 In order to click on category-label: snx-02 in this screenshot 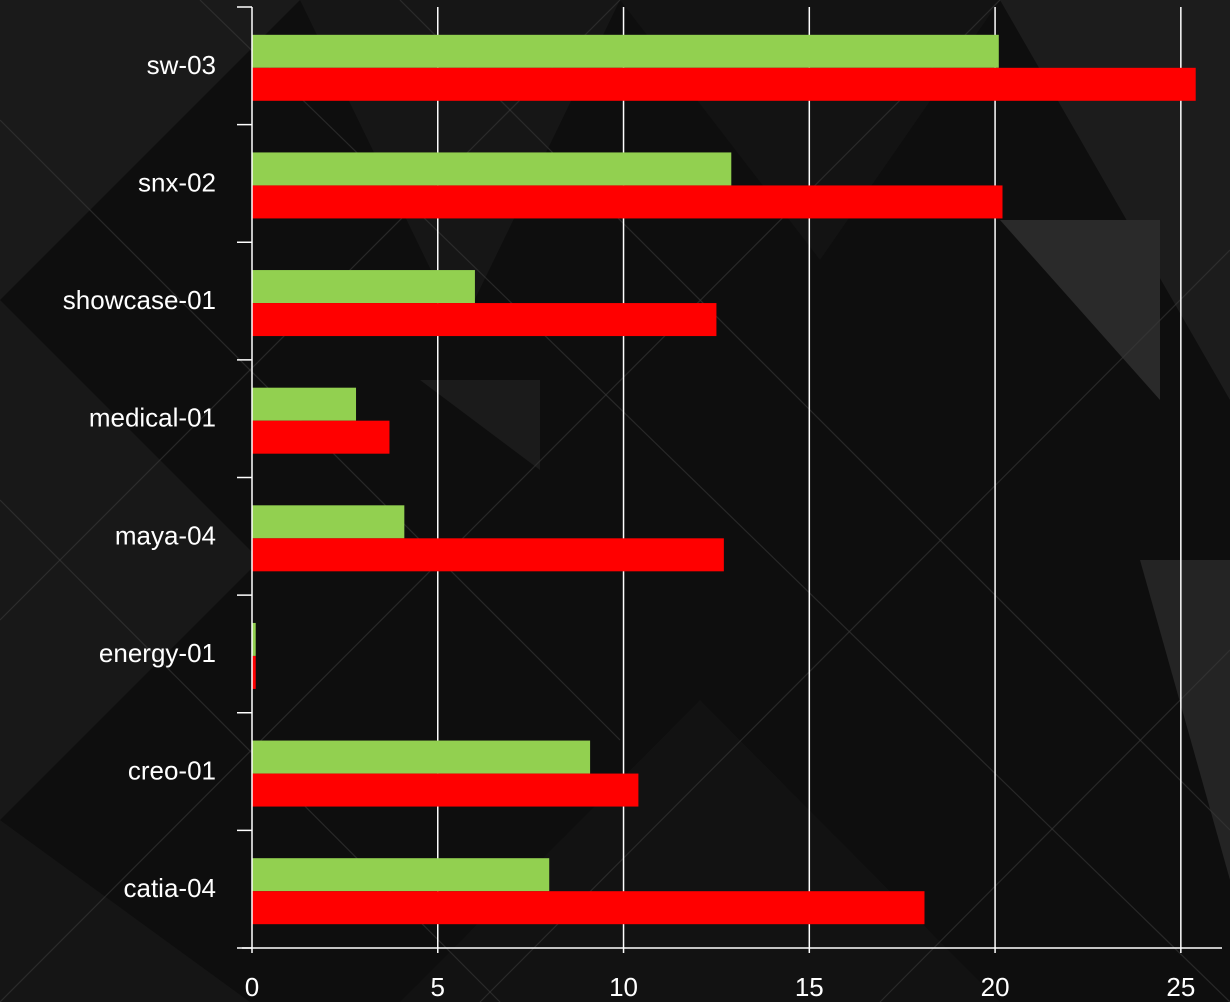, I will do `click(177, 182)`.